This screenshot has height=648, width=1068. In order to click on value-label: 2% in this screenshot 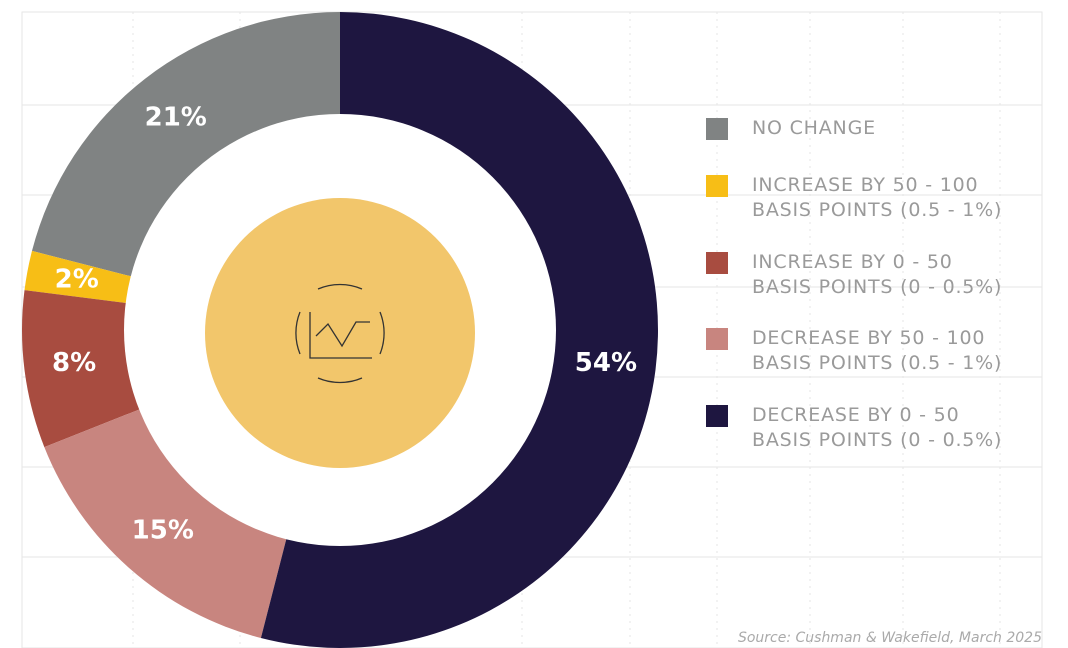, I will do `click(77, 279)`.